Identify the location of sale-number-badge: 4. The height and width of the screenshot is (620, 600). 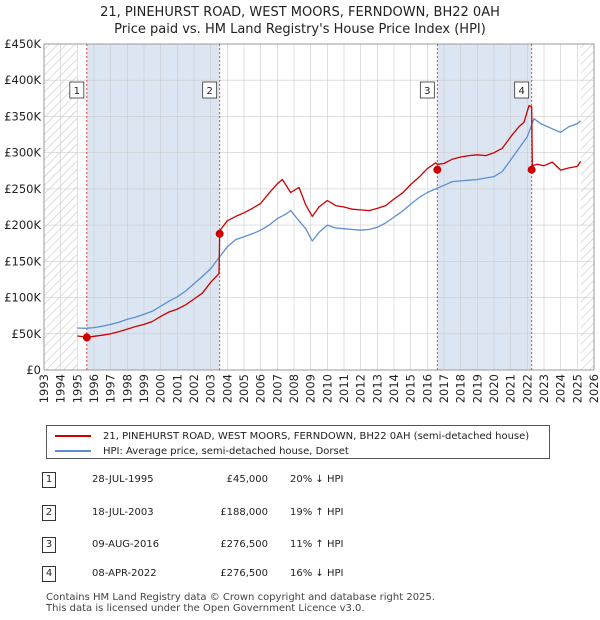
(49, 574).